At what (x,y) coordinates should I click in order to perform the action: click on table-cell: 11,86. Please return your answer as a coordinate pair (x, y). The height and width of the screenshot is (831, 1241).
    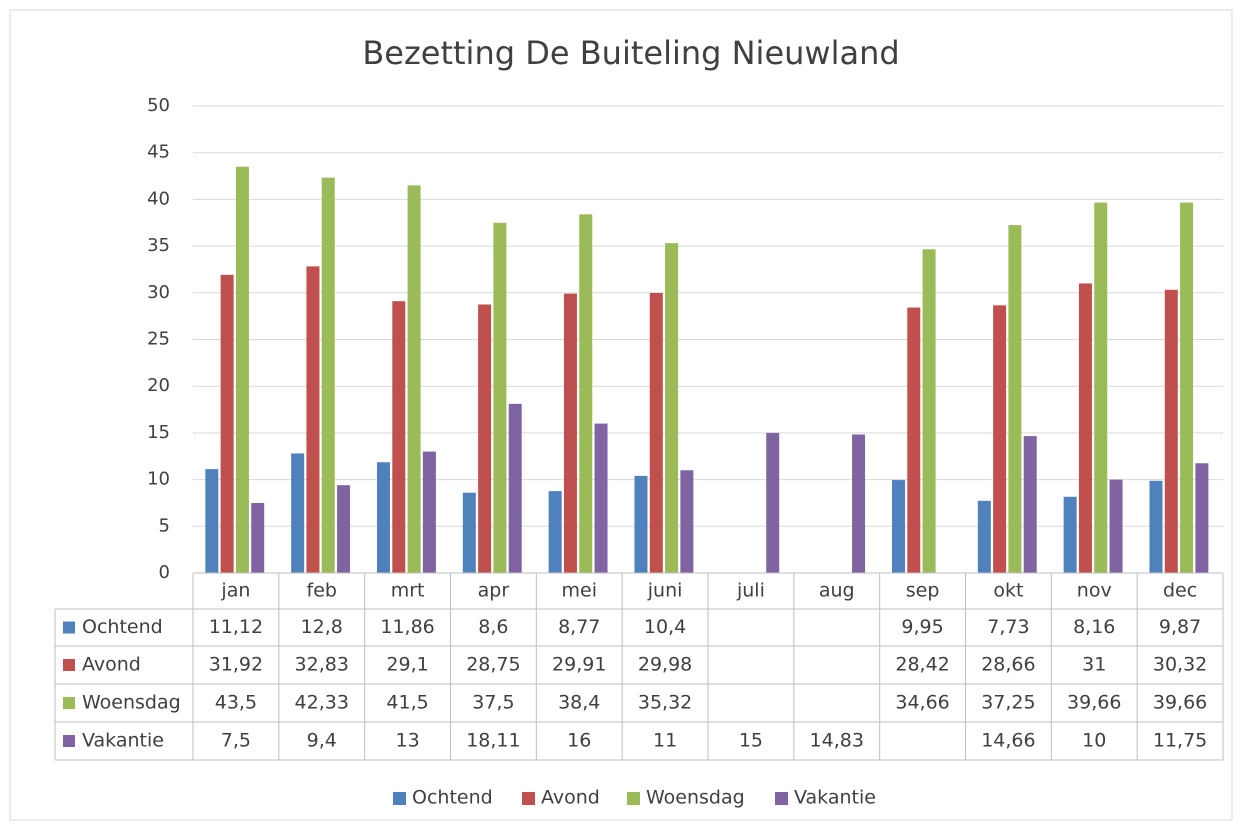
    Looking at the image, I should click on (407, 627).